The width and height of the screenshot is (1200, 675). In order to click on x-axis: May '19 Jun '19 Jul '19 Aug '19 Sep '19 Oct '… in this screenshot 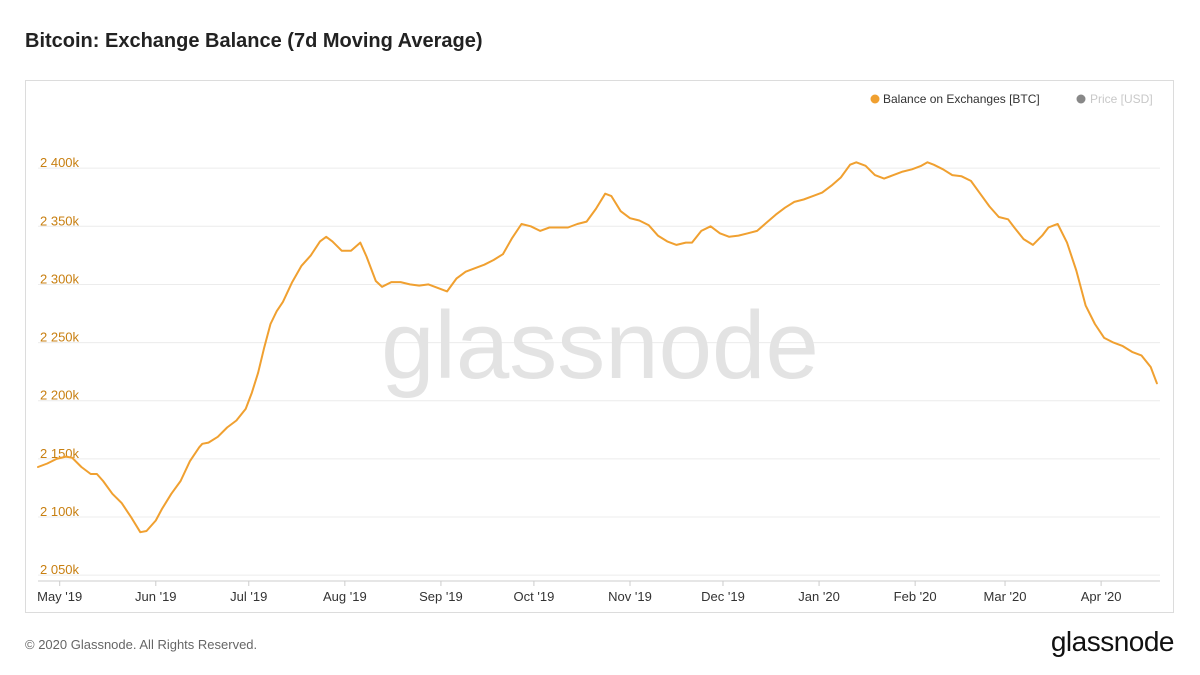, I will do `click(598, 592)`.